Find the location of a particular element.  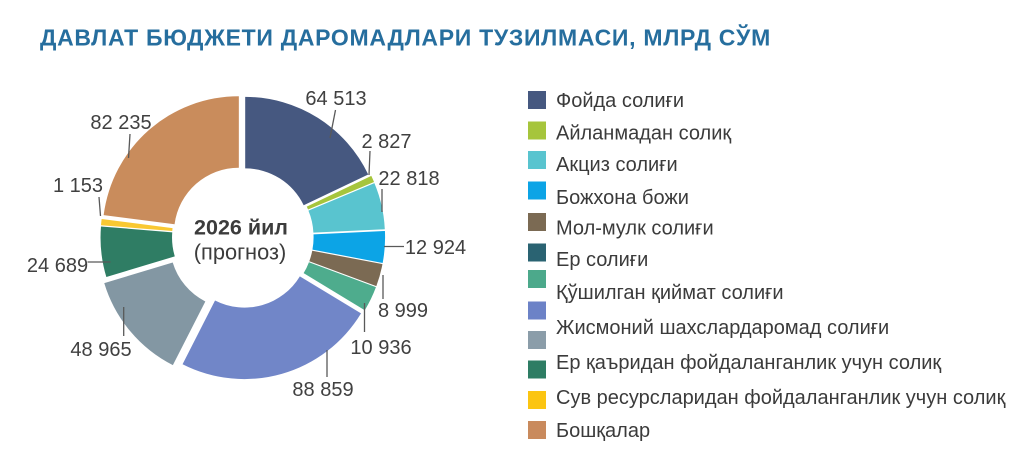

svg-text: Айланмадан солиқ is located at coordinates (643, 134).